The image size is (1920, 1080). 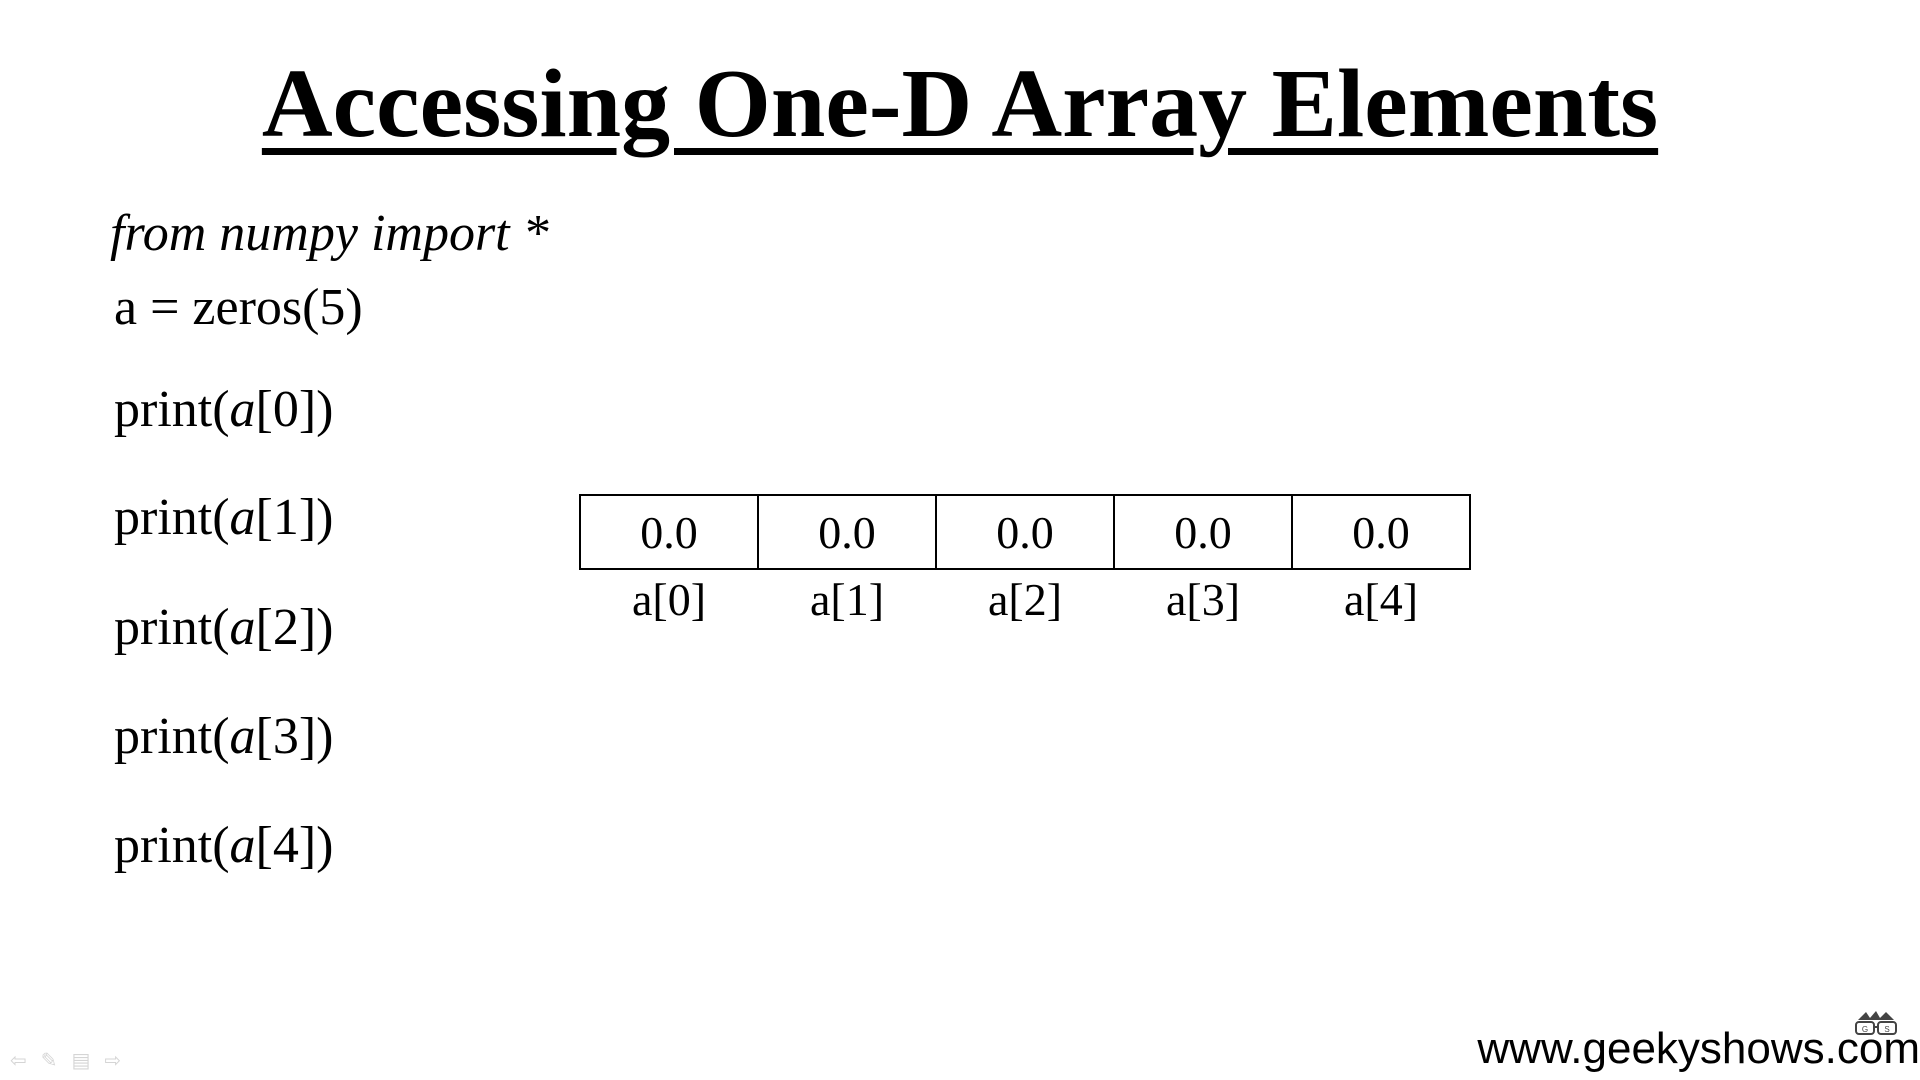 What do you see at coordinates (238, 307) in the screenshot?
I see `code-assign-line: a = zeros(5)` at bounding box center [238, 307].